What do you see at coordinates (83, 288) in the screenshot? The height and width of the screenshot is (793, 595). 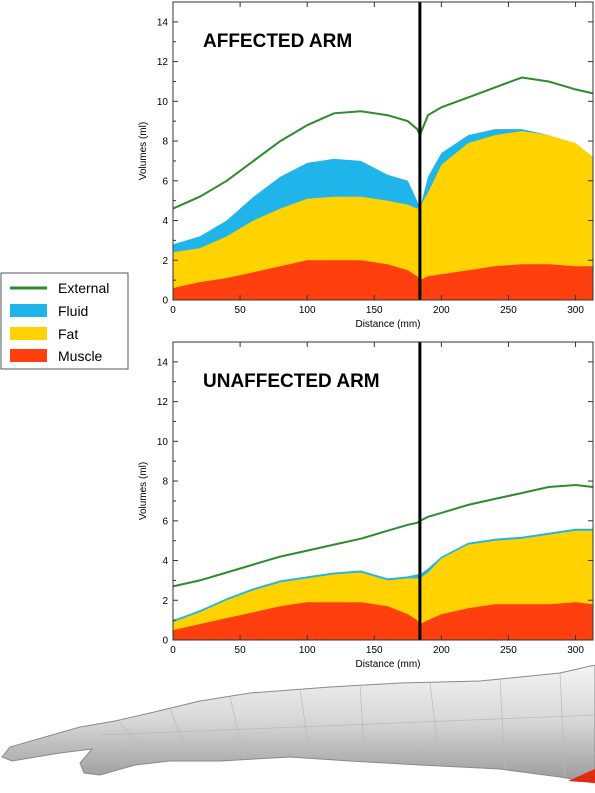 I see `legend-label-external: External` at bounding box center [83, 288].